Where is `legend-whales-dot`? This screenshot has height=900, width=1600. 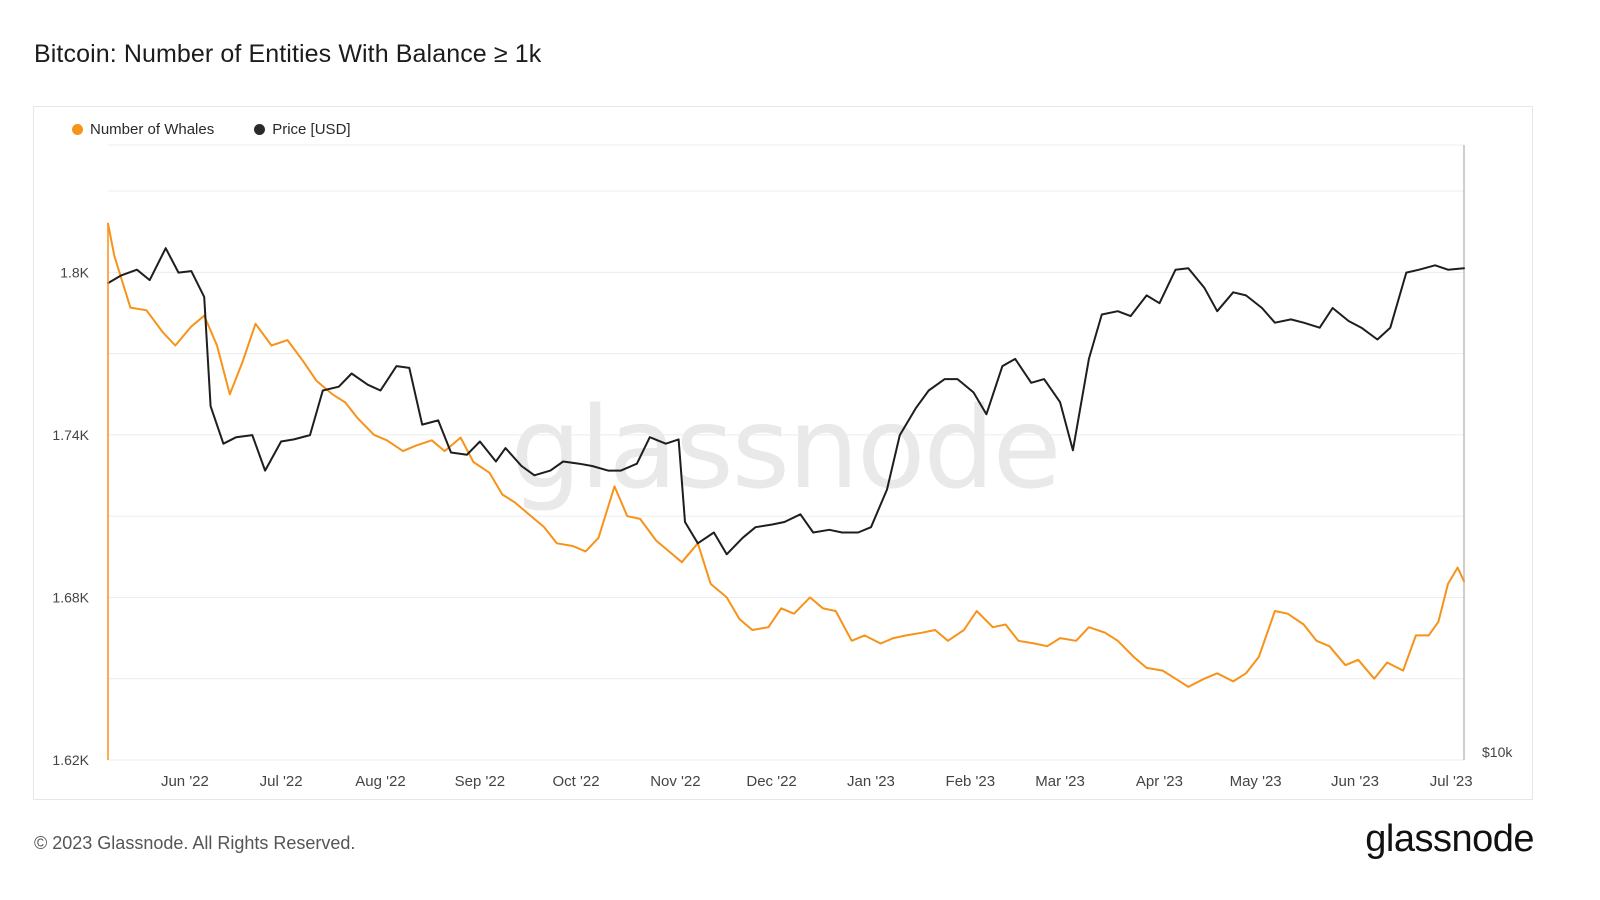 legend-whales-dot is located at coordinates (77, 129).